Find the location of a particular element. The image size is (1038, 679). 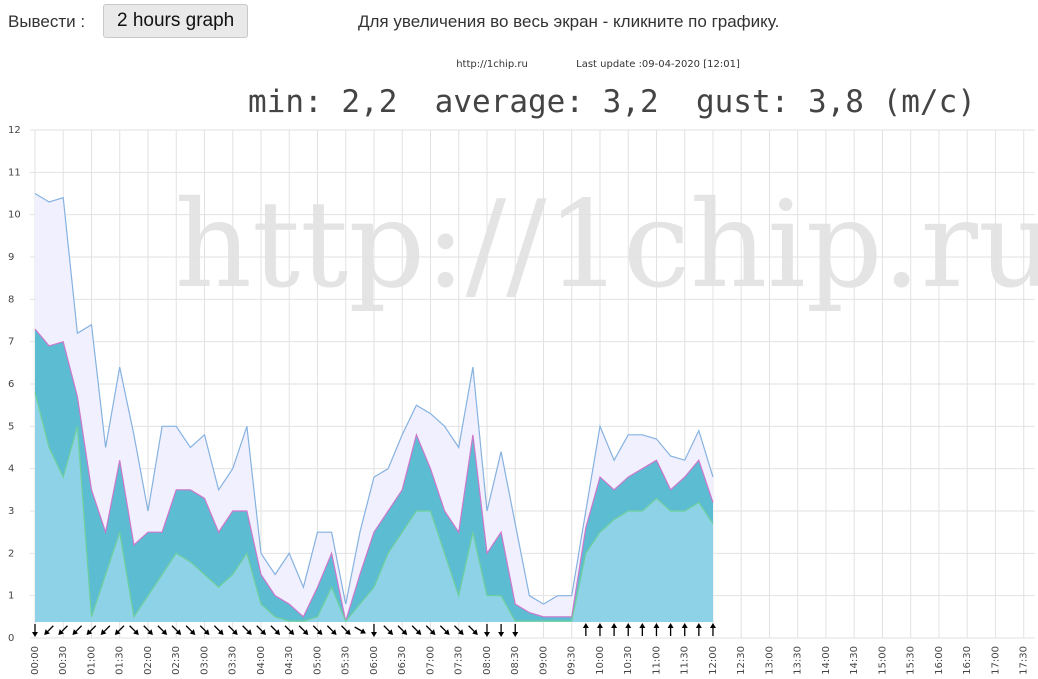

x-tick-label: 10:00 is located at coordinates (600, 660).